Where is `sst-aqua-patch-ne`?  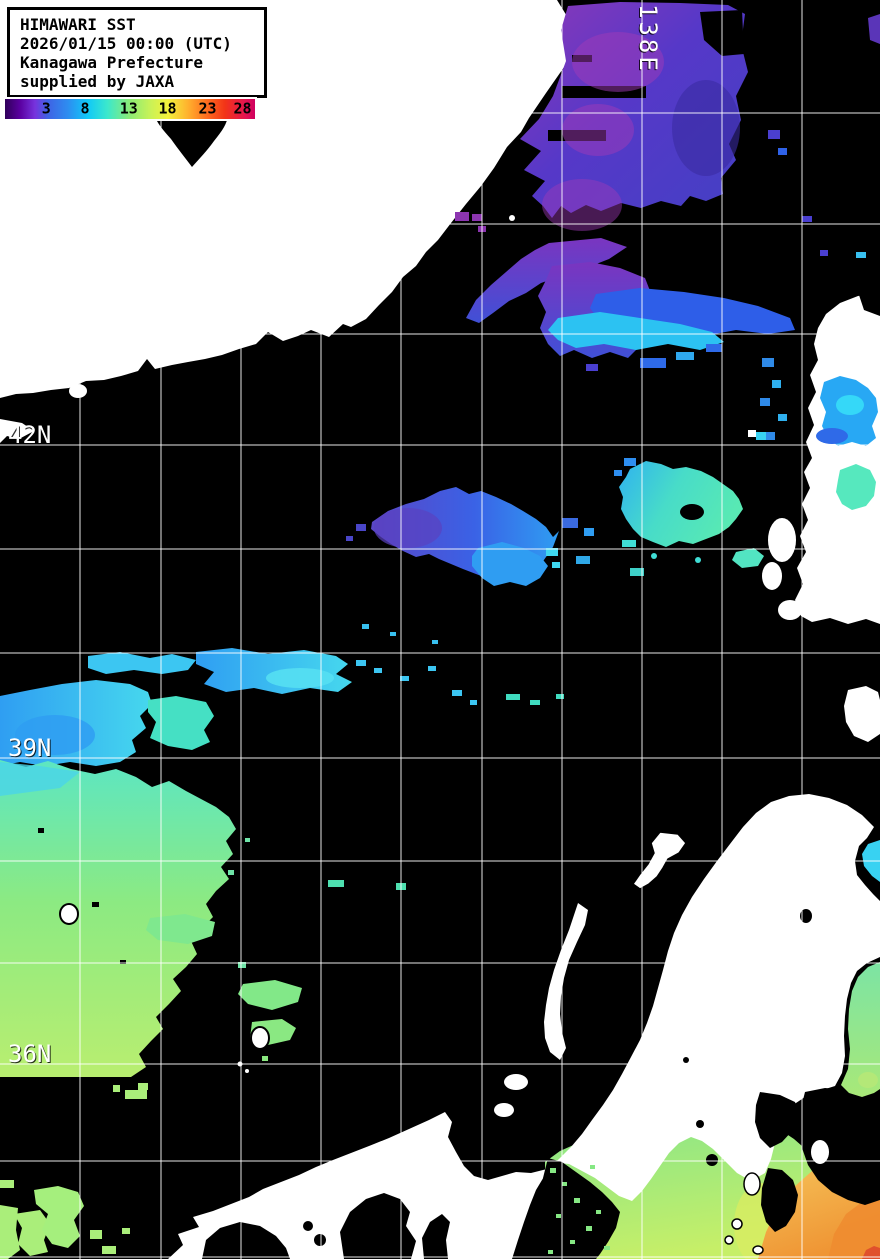 sst-aqua-patch-ne is located at coordinates (856, 487).